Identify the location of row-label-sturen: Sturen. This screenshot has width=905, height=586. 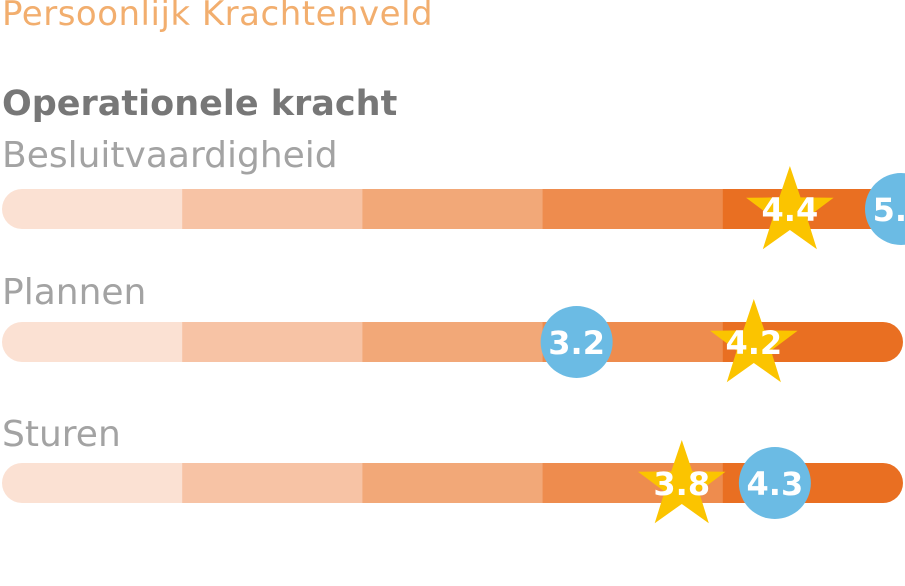
(61, 434).